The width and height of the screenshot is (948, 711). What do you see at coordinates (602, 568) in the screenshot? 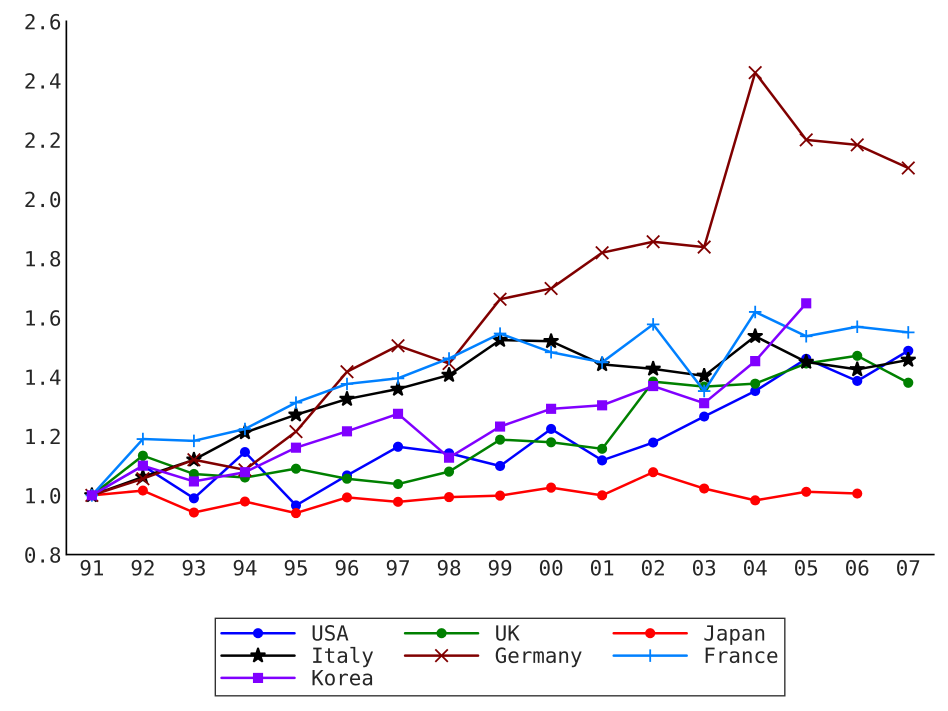
I see `x-tick-label: 01` at bounding box center [602, 568].